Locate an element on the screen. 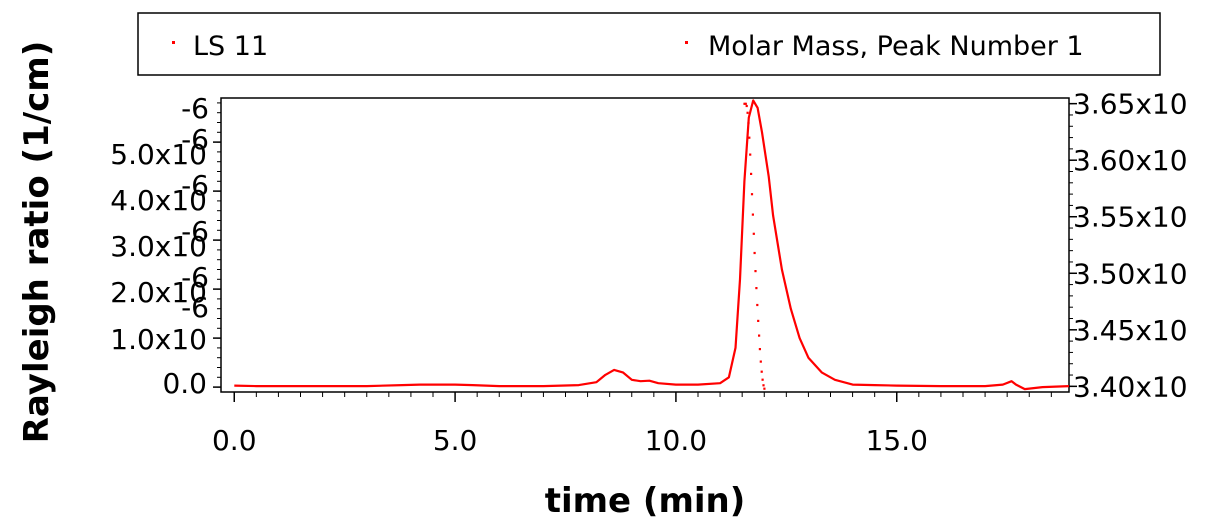 This screenshot has height=525, width=1228. y-tick-label: 0.0 is located at coordinates (184, 383).